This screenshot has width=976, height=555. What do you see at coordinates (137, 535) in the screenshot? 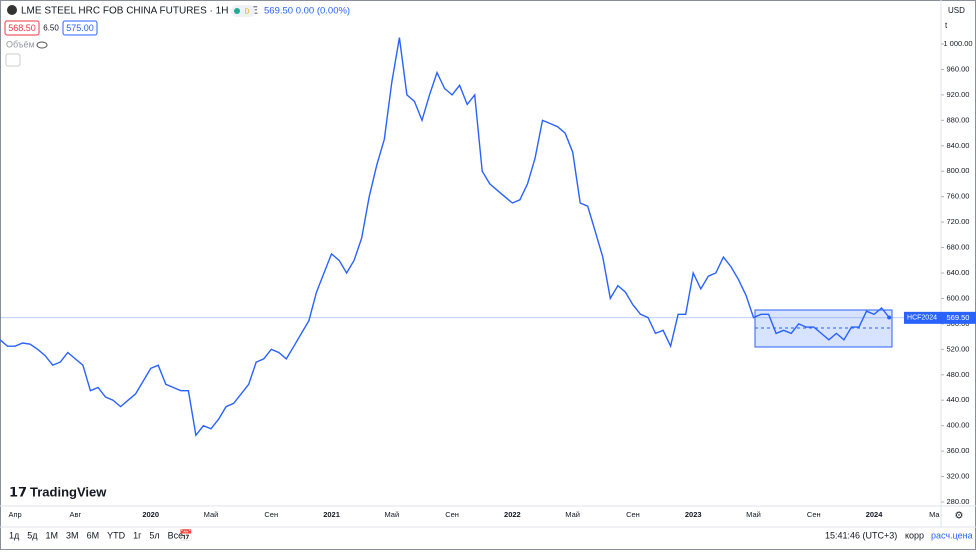
I see `range-button: 1г` at bounding box center [137, 535].